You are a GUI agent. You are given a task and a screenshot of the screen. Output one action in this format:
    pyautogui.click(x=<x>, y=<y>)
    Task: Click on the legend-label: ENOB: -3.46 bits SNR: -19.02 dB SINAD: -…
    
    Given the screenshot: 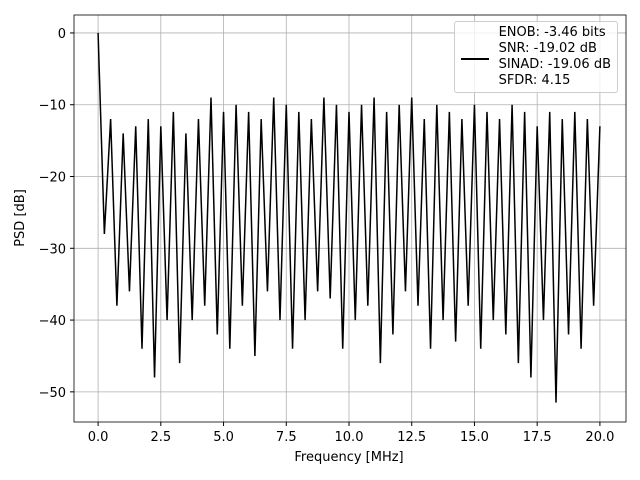 What is the action you would take?
    pyautogui.click(x=554, y=56)
    